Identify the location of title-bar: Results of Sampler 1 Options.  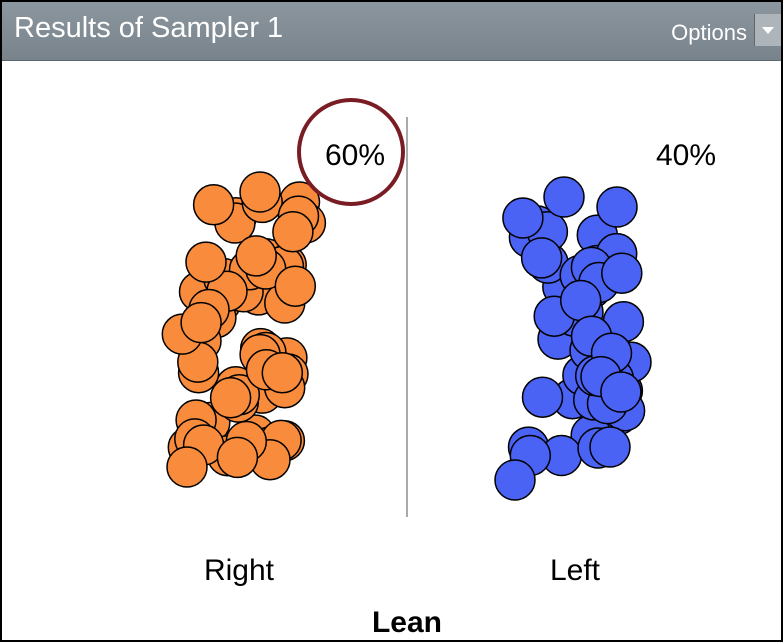
(391, 31).